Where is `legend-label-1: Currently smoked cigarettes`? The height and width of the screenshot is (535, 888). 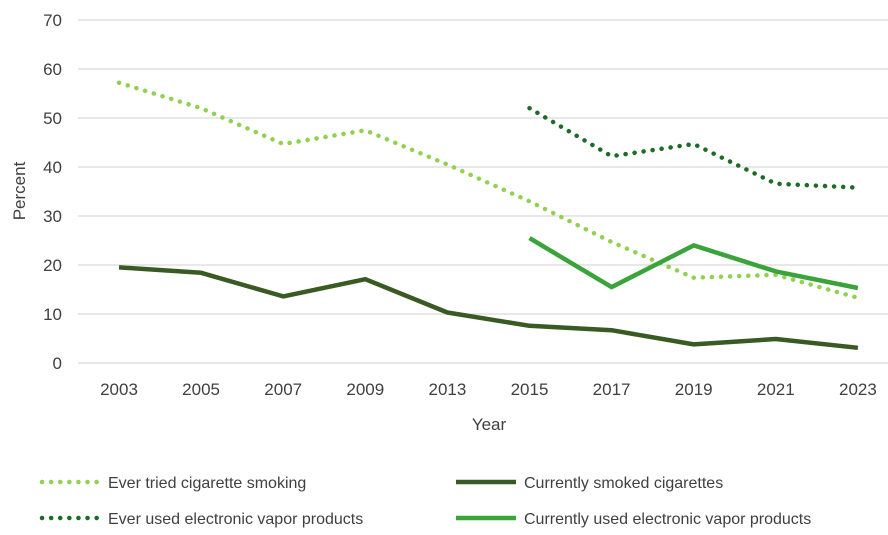
legend-label-1: Currently smoked cigarettes is located at coordinates (623, 483).